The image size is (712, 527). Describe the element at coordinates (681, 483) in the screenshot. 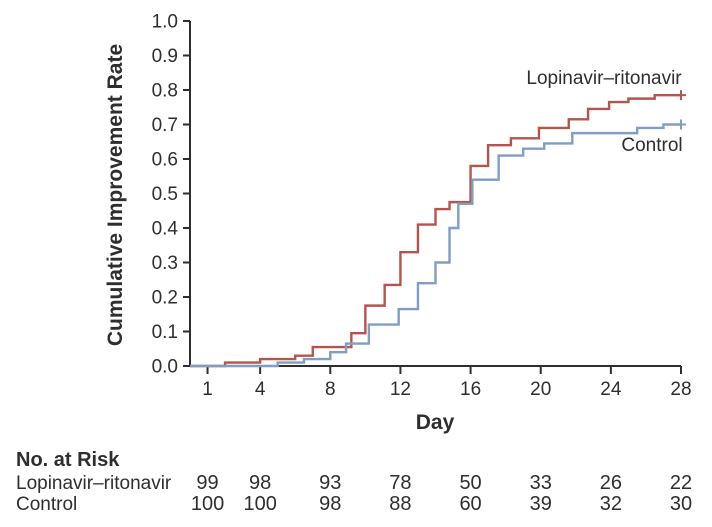

I see `risk-value: 22` at that location.